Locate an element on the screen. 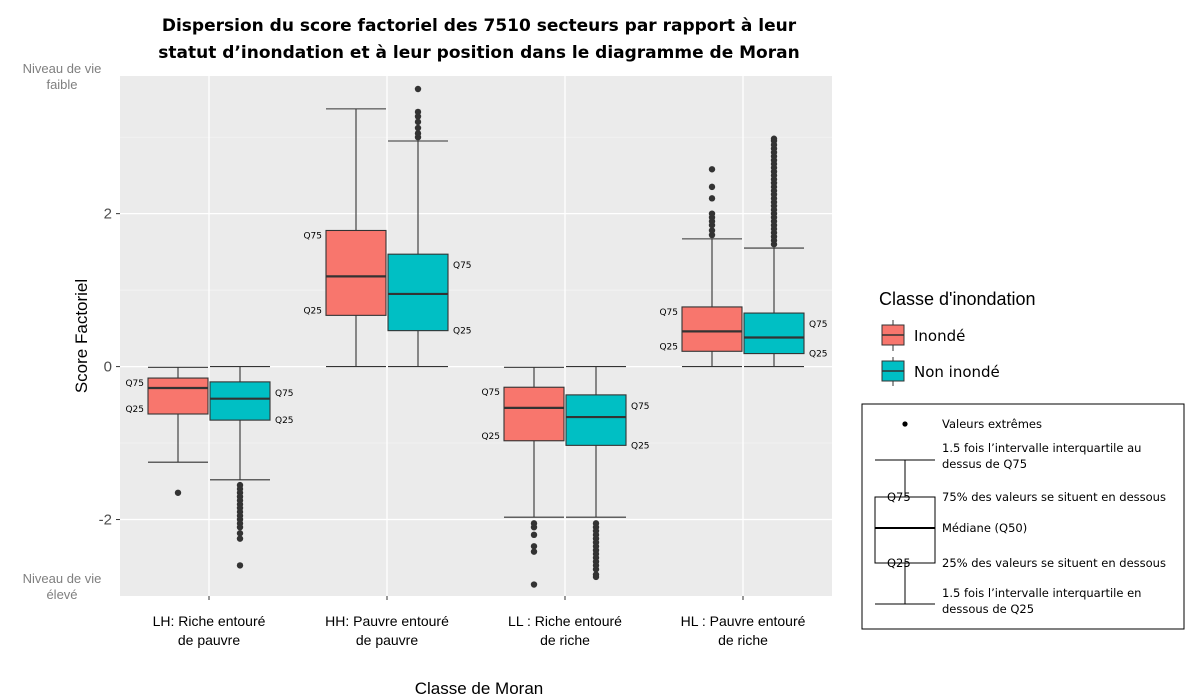  key-text-q25: Q25 is located at coordinates (899, 563).